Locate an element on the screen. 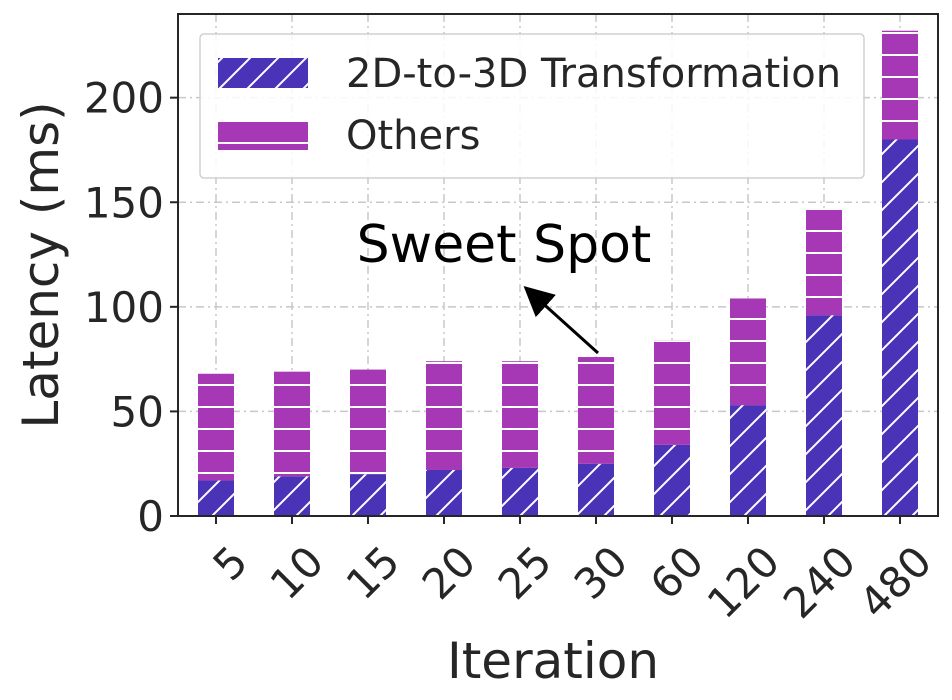 This screenshot has width=952, height=700. x-tick-label-10: 10 is located at coordinates (297, 572).